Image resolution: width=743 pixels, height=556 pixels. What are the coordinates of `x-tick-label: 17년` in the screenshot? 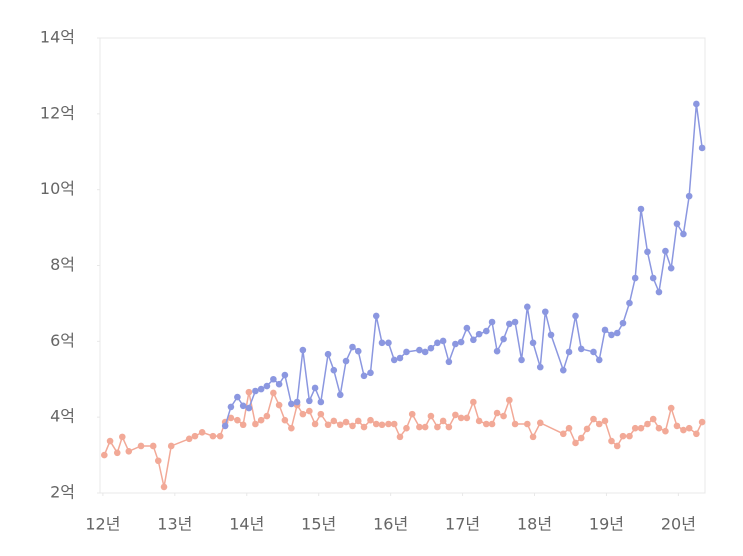 It's located at (462, 524).